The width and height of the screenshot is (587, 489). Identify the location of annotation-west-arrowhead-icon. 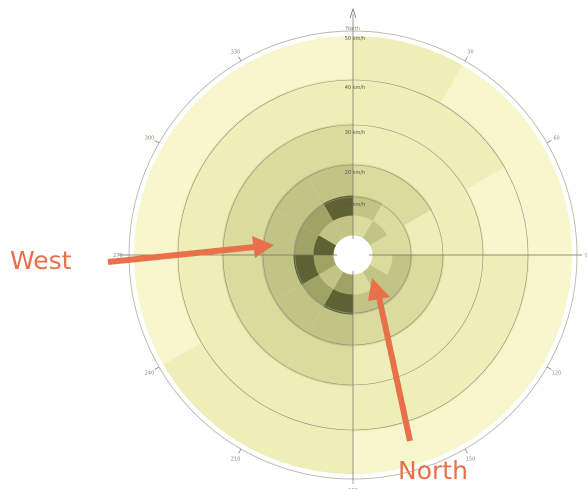
(263, 247).